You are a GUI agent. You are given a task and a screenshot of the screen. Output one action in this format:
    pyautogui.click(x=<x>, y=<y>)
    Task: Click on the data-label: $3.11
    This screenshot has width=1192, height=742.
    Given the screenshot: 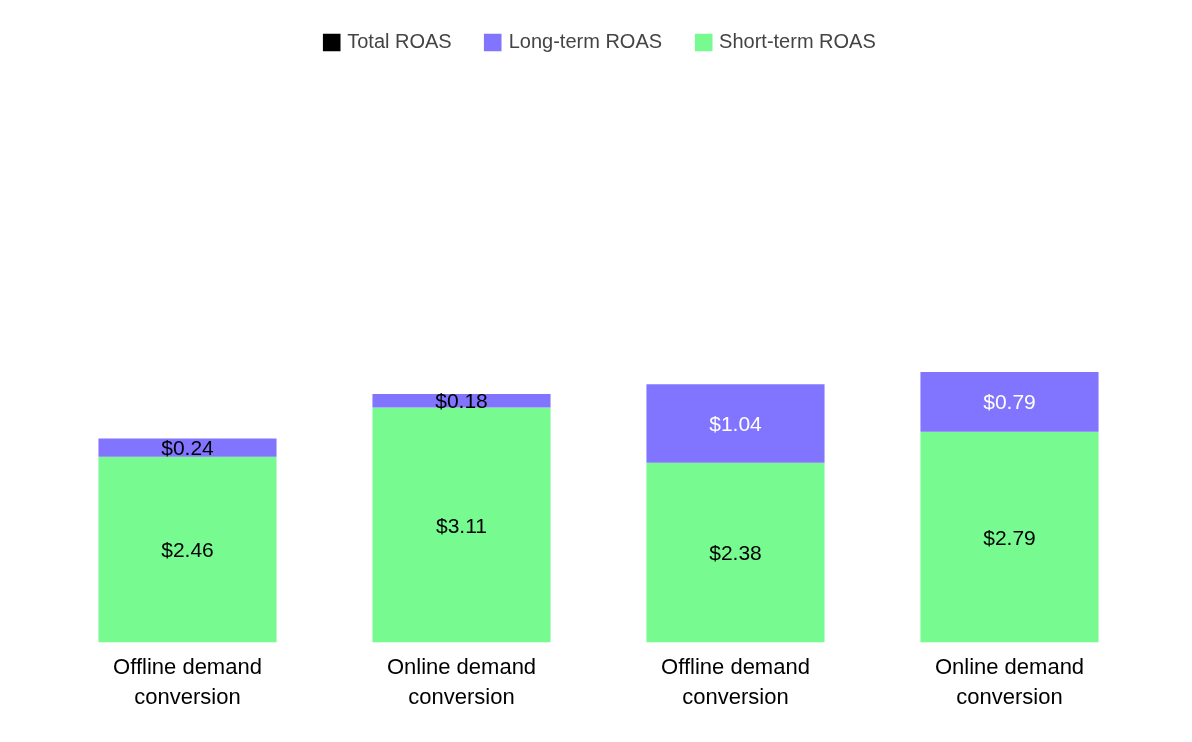 What is the action you would take?
    pyautogui.click(x=461, y=525)
    